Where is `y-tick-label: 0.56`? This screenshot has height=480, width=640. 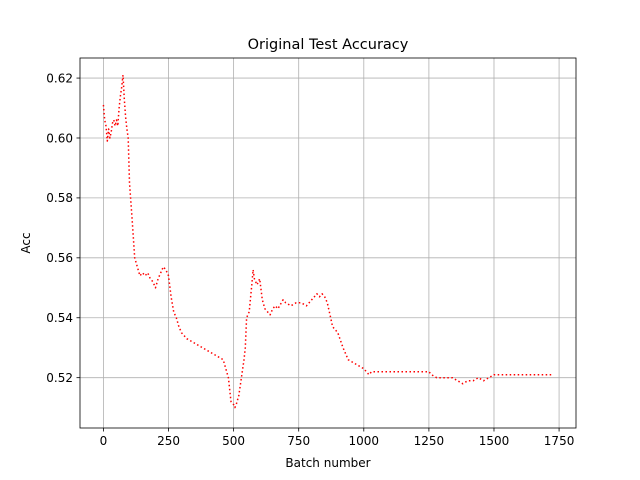 y-tick-label: 0.56 is located at coordinates (59, 258).